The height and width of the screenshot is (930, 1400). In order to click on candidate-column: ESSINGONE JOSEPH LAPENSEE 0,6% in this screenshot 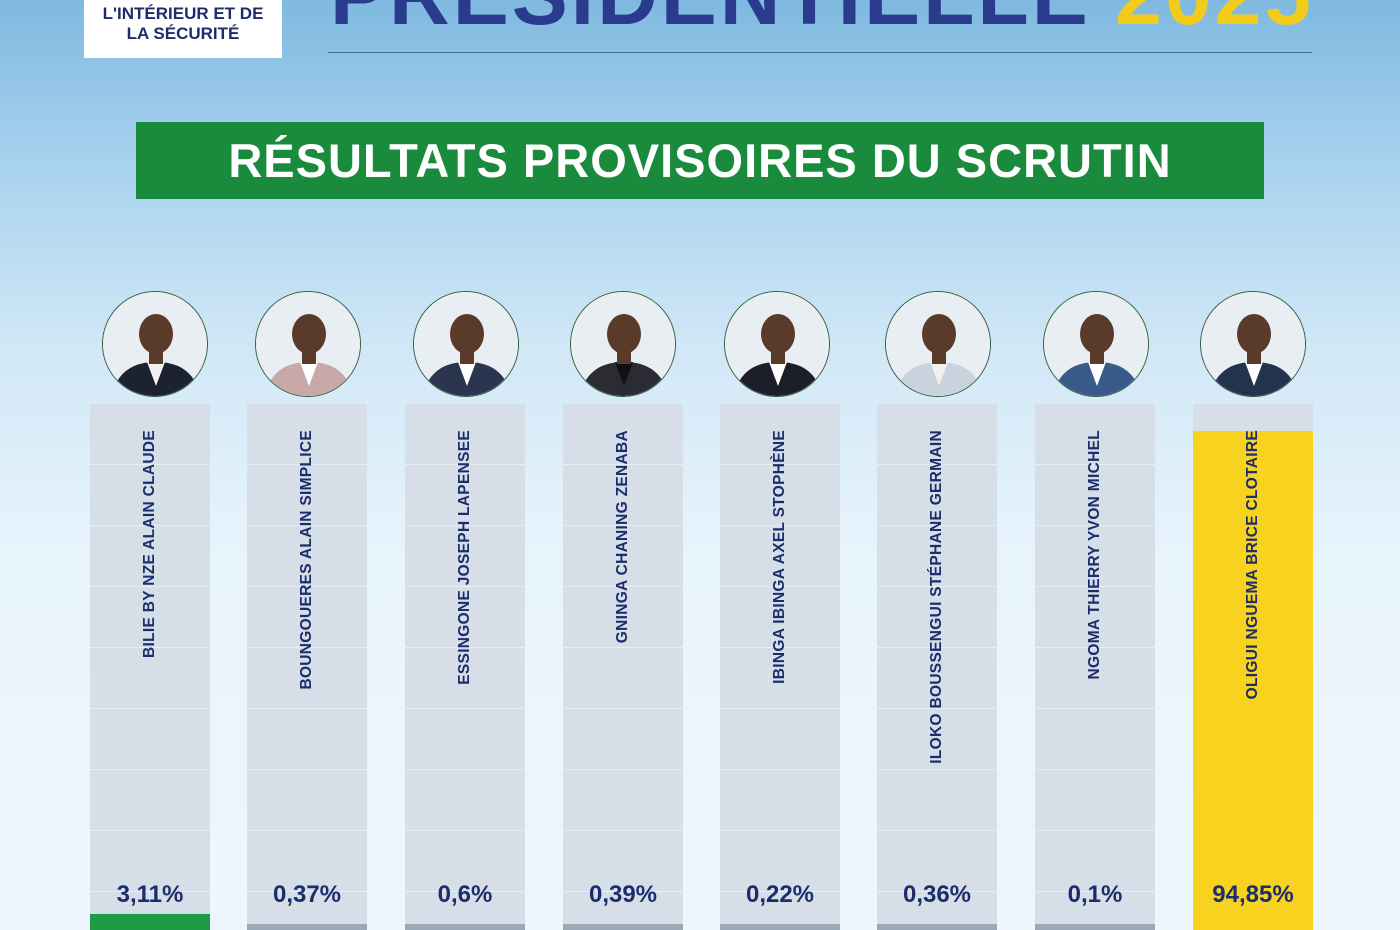, I will do `click(465, 667)`.